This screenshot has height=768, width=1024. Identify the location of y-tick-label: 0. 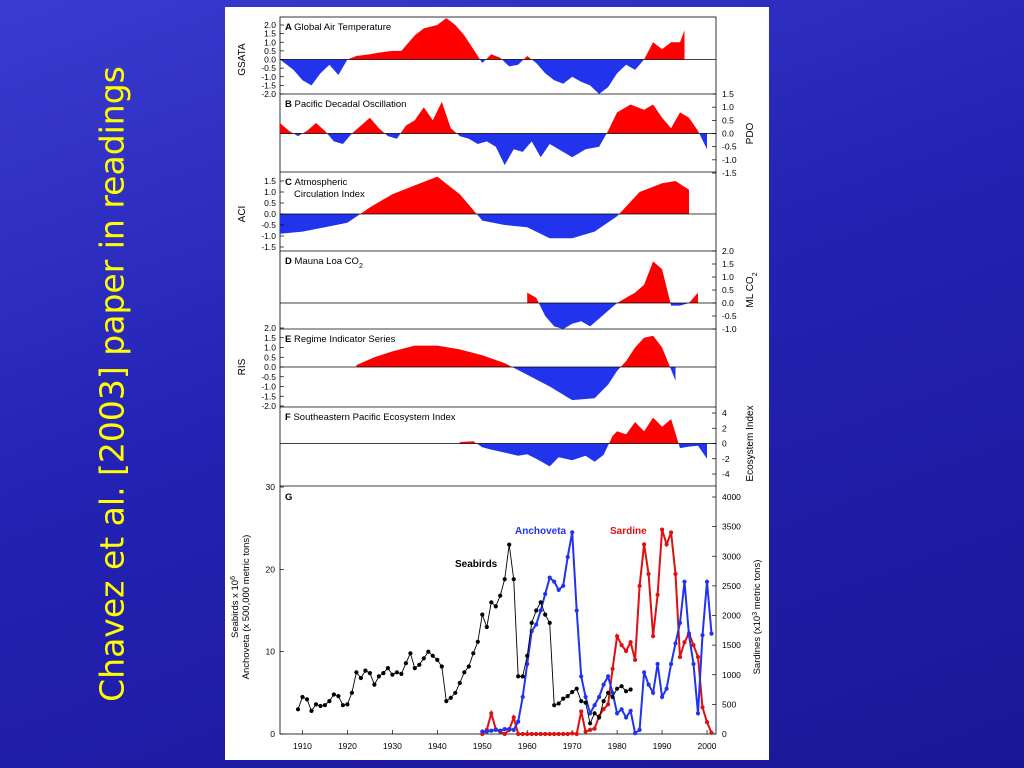
(724, 444).